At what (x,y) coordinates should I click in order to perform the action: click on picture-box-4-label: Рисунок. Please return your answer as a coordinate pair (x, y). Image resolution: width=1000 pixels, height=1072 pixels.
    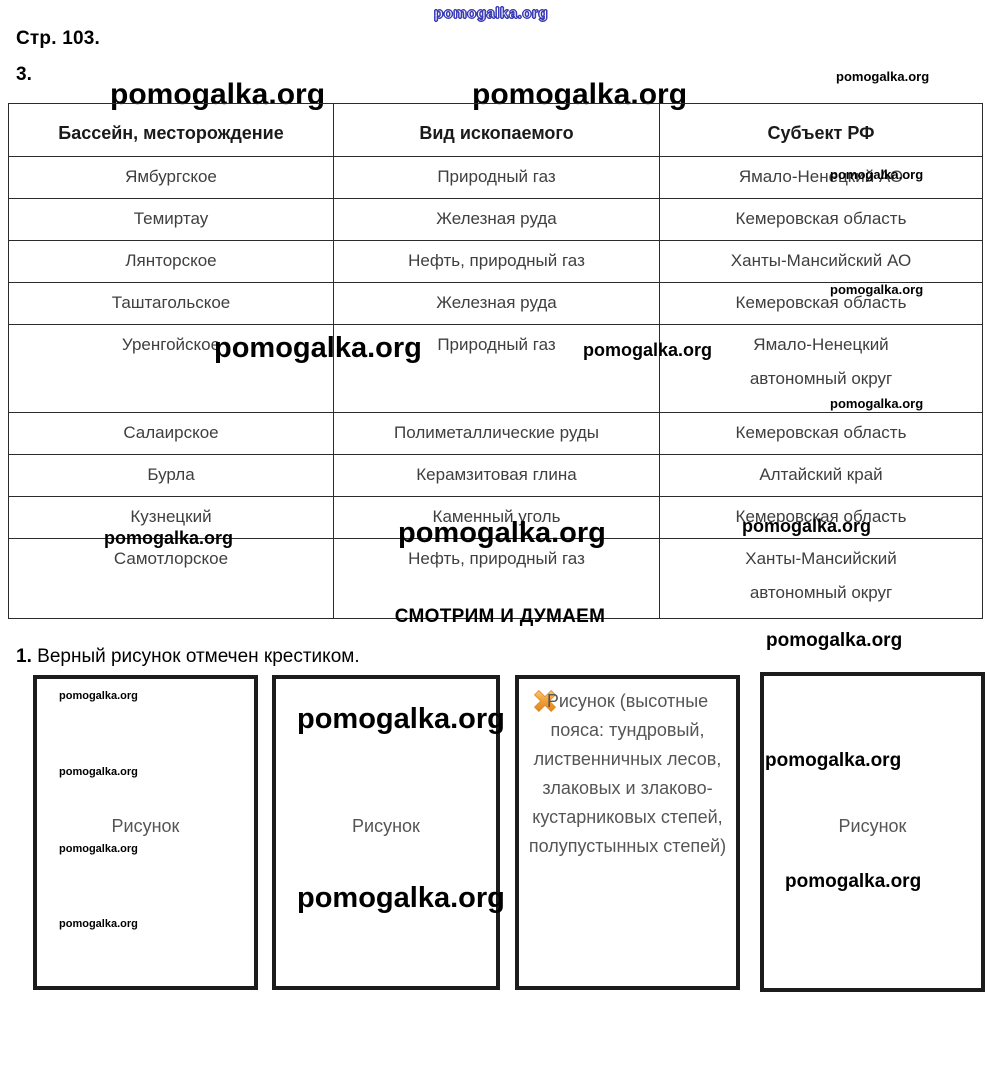
    Looking at the image, I should click on (872, 826).